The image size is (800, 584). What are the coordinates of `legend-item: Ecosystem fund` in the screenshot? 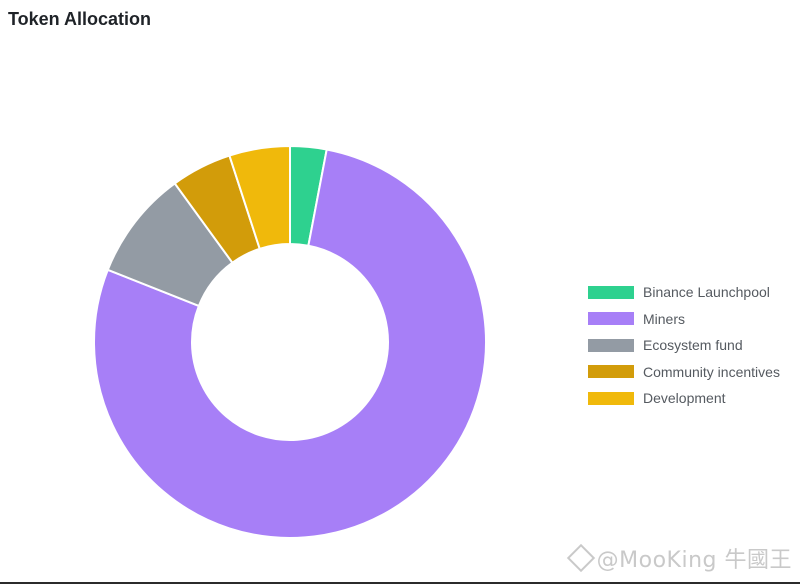 It's located at (684, 345).